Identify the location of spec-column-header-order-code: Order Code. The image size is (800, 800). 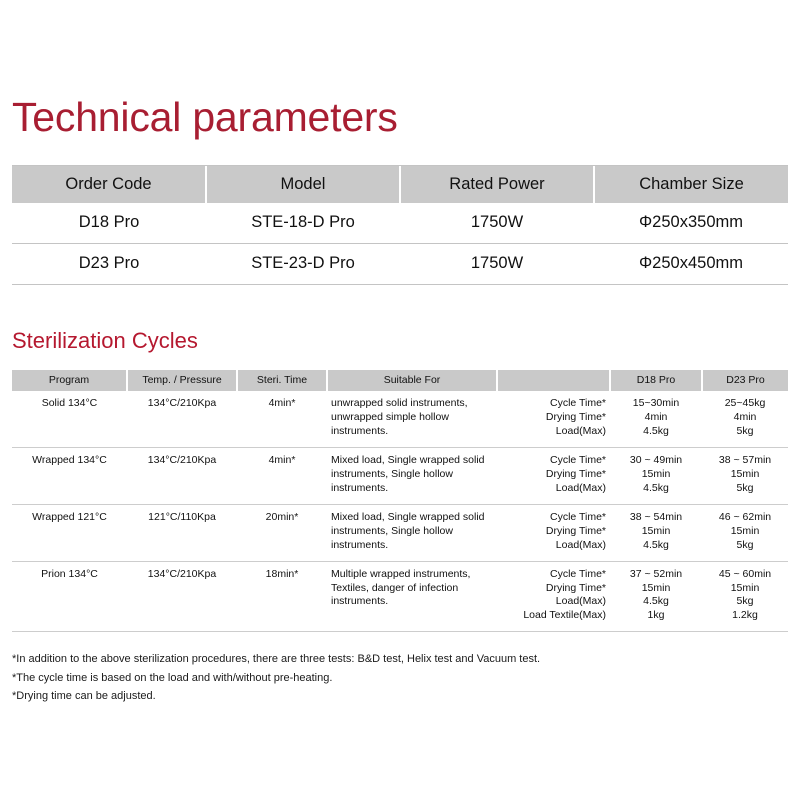
(109, 184).